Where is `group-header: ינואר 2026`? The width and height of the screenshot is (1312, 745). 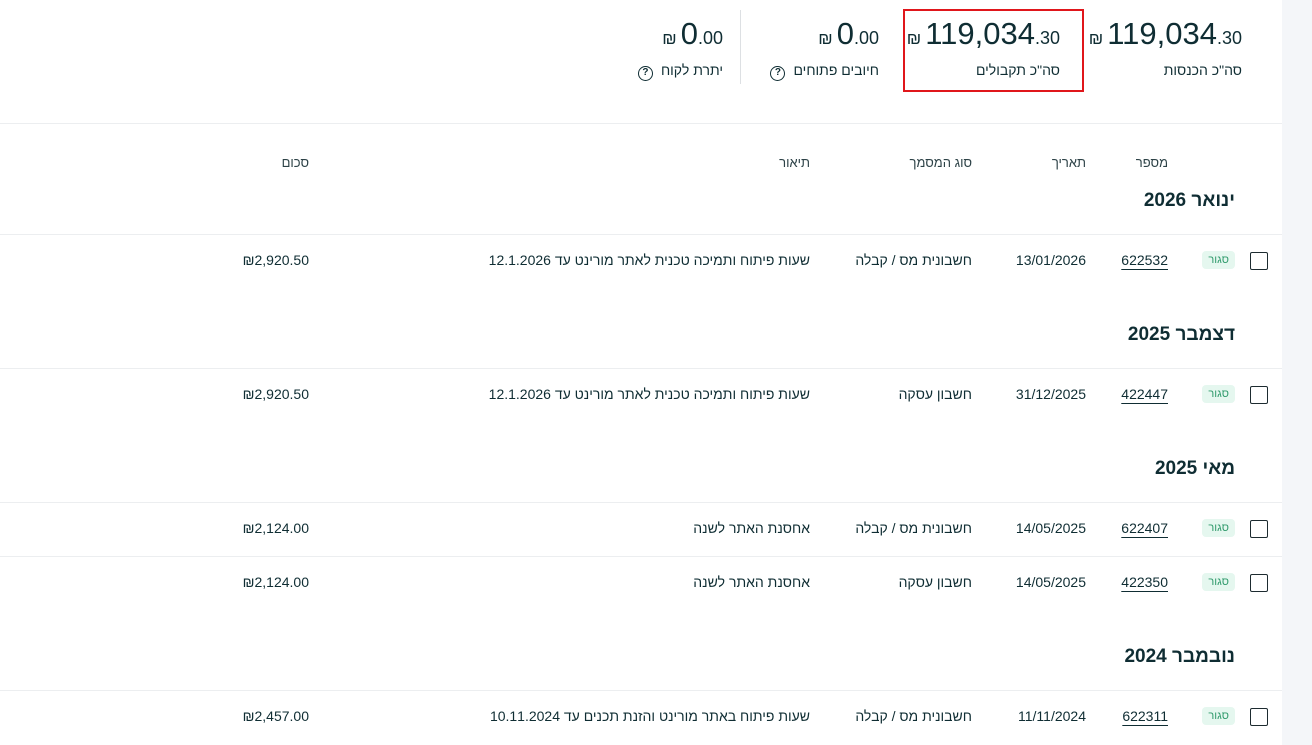 group-header: ינואר 2026 is located at coordinates (1189, 200).